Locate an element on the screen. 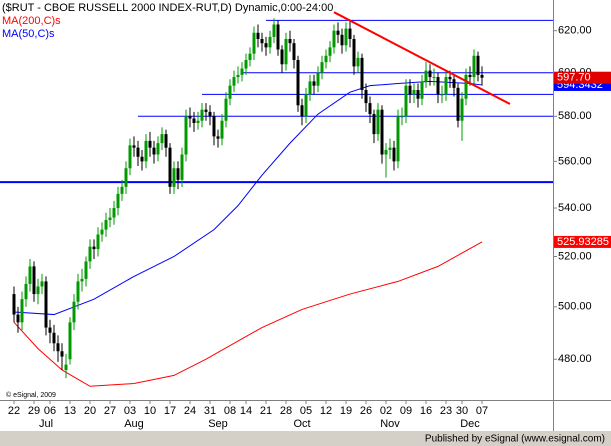 Image resolution: width=611 pixels, height=446 pixels. y-tick-label: 500.00 is located at coordinates (575, 307).